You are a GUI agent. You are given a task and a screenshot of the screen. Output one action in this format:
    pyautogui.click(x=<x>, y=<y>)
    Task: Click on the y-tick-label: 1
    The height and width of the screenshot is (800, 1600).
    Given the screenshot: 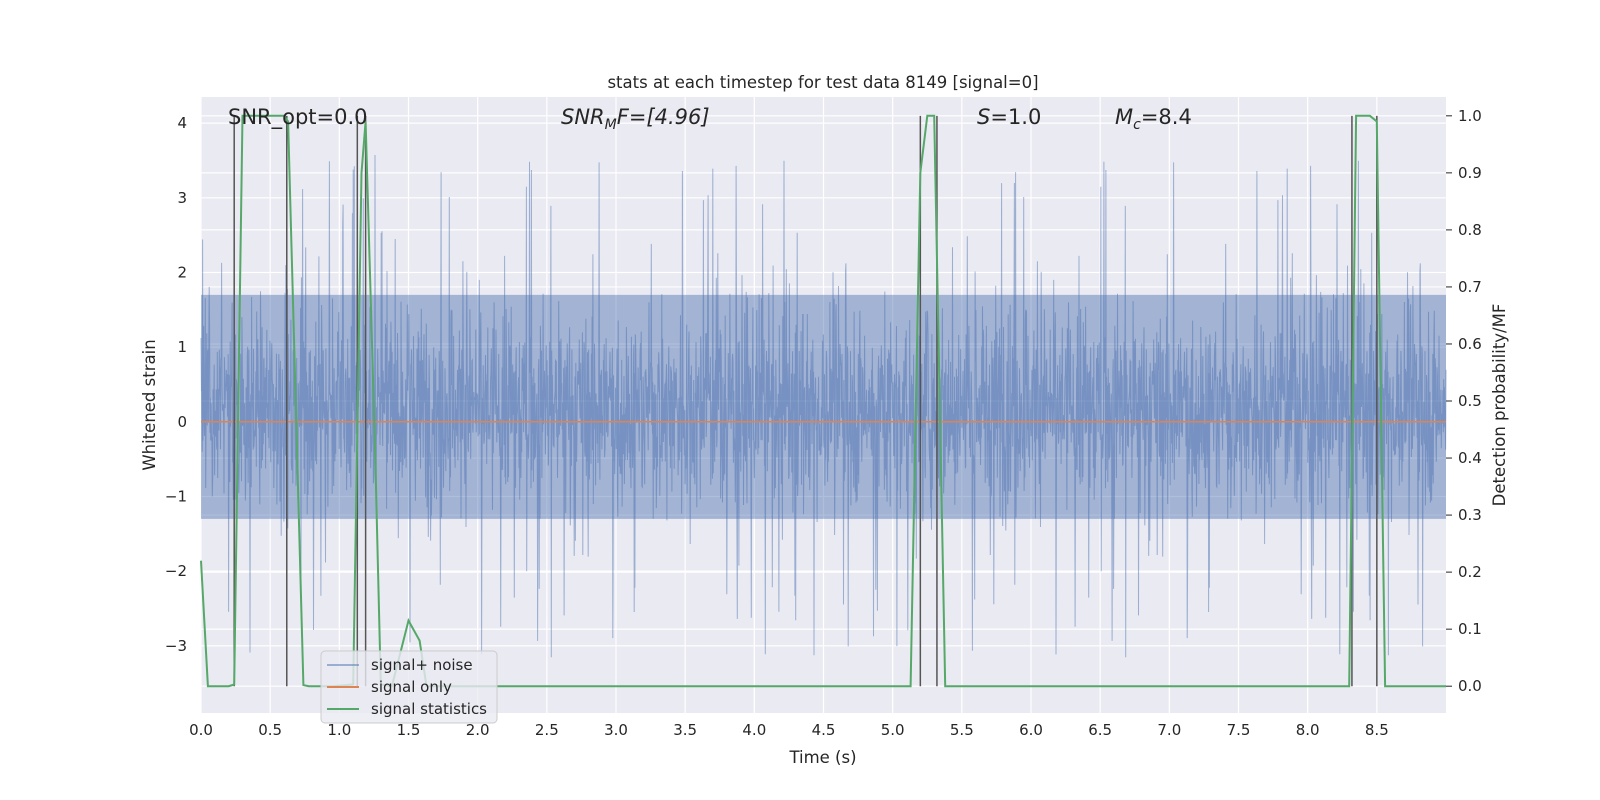 What is the action you would take?
    pyautogui.click(x=182, y=347)
    